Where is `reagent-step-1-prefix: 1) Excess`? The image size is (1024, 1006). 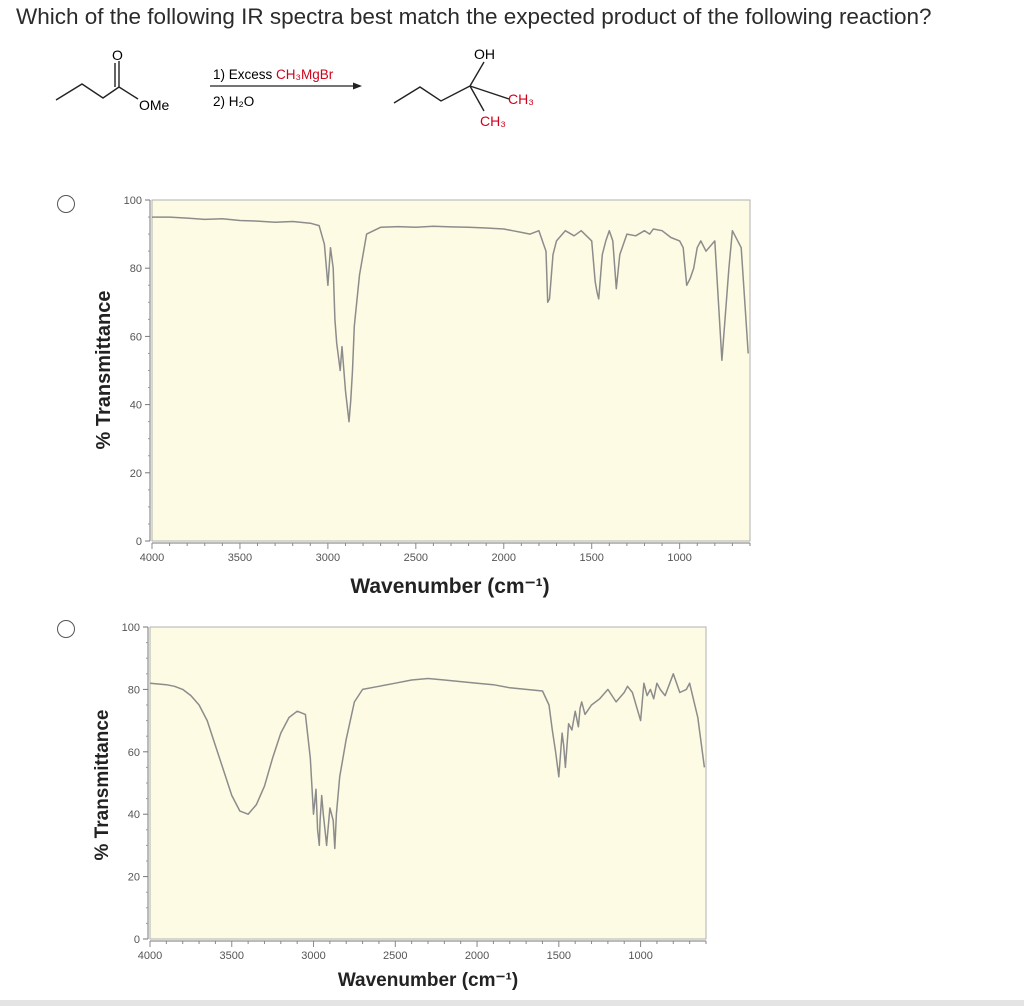
reagent-step-1-prefix: 1) Excess is located at coordinates (244, 74).